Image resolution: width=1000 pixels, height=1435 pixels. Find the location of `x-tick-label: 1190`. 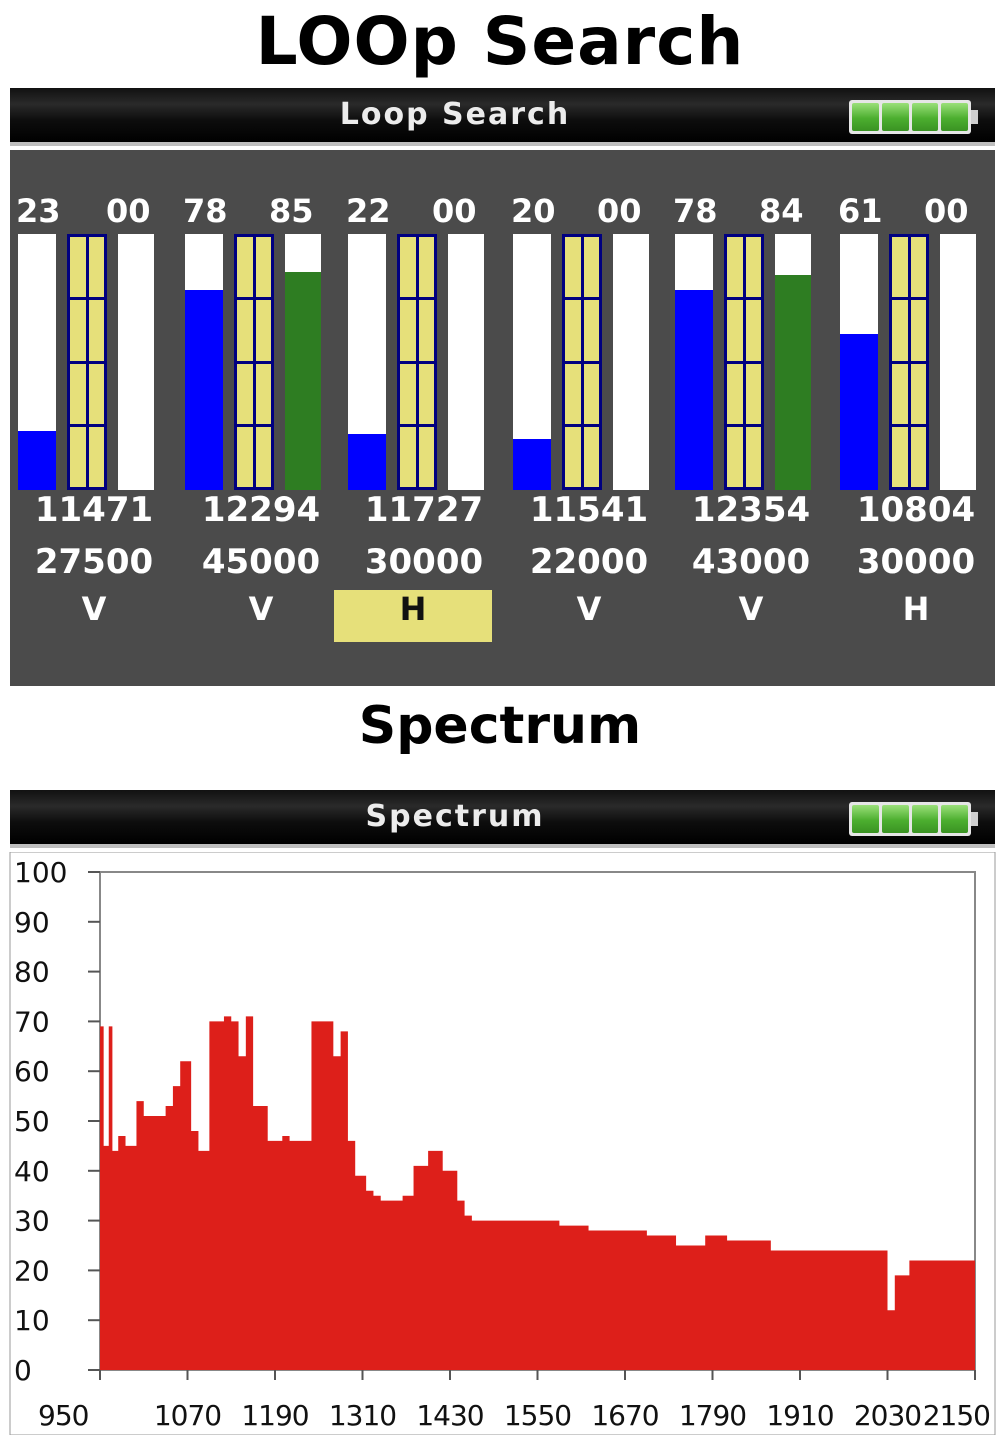

x-tick-label: 1190 is located at coordinates (274, 1415).